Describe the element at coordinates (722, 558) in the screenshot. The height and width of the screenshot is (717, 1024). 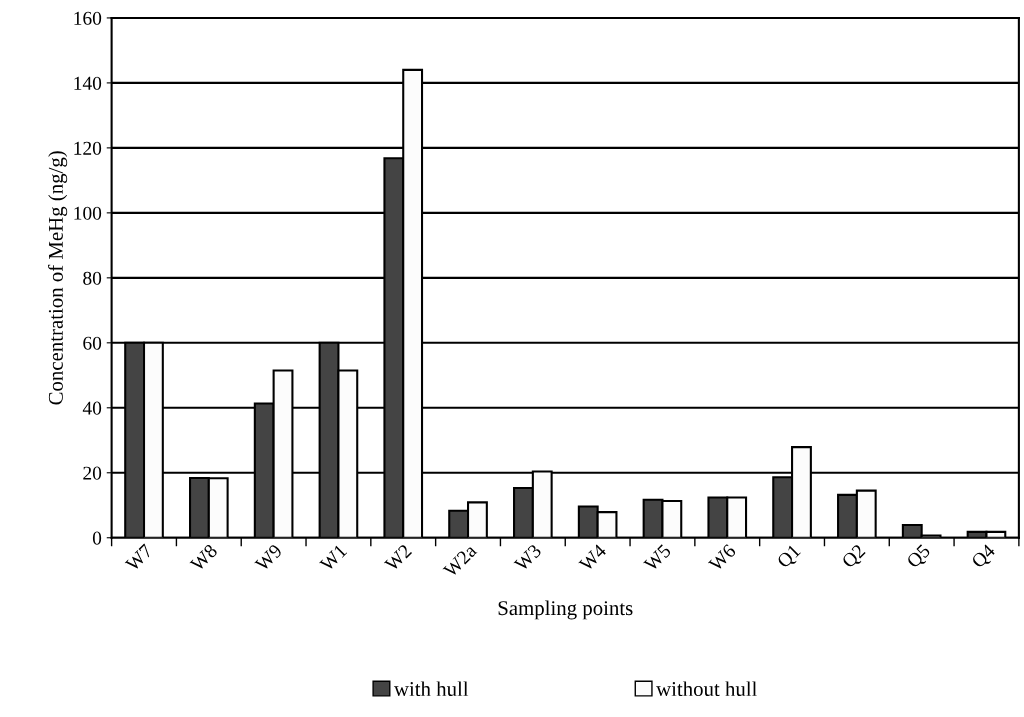
I see `x-tick-label: W6` at that location.